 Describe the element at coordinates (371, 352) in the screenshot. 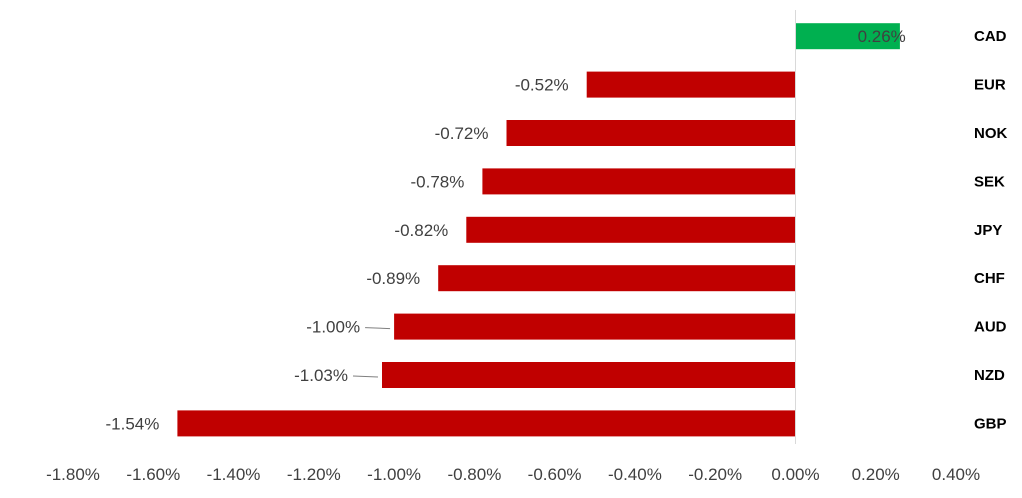

I see `leader-lines-group` at that location.